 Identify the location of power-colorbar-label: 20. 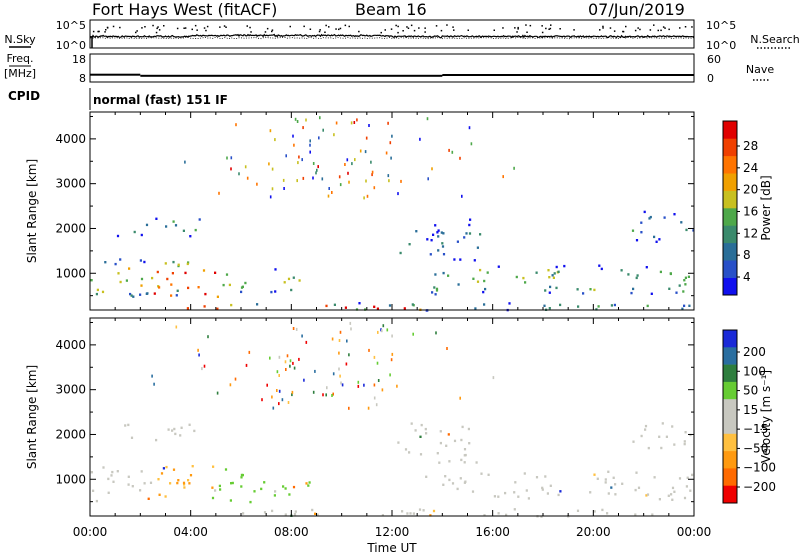
(750, 190).